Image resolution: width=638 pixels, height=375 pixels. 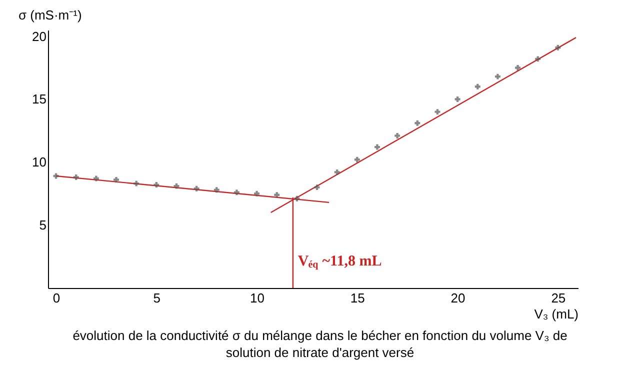 I want to click on text: évolution de la conductivité σ du mélange dans le bécher en fonction du volume V₃ de solution de nitrate d'argent versé, so click(x=320, y=344).